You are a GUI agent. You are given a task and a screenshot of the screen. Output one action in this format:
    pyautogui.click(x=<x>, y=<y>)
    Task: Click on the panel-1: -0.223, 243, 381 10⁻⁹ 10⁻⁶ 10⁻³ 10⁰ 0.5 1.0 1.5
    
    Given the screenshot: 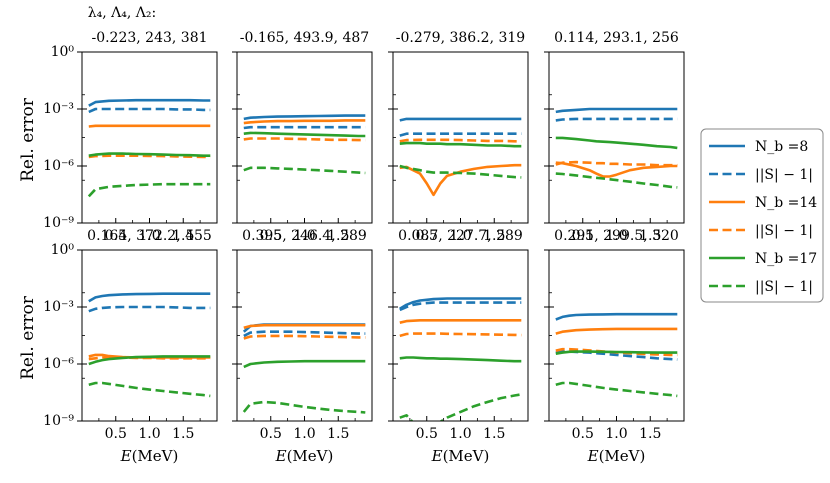 What is the action you would take?
    pyautogui.click(x=130, y=137)
    